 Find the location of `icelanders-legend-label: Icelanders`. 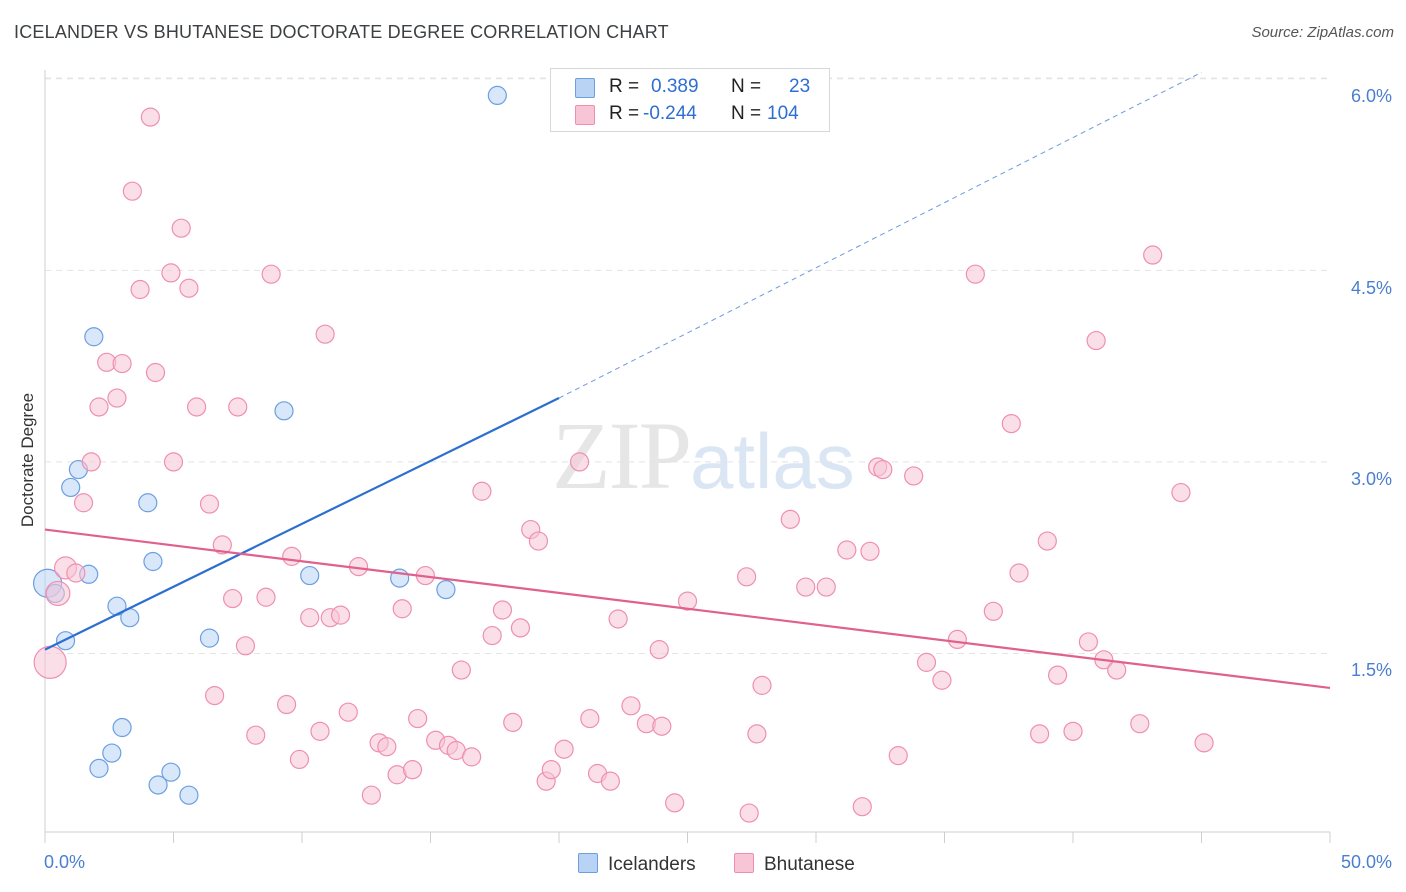

icelanders-legend-label: Icelanders is located at coordinates (652, 864).